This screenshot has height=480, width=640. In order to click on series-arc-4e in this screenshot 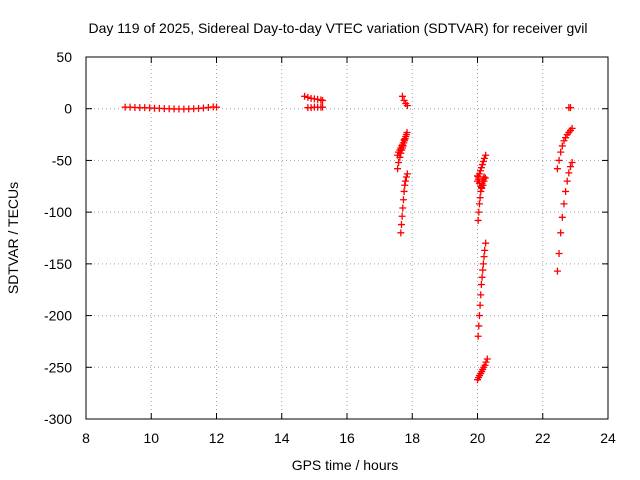, I will do `click(482, 369)`.